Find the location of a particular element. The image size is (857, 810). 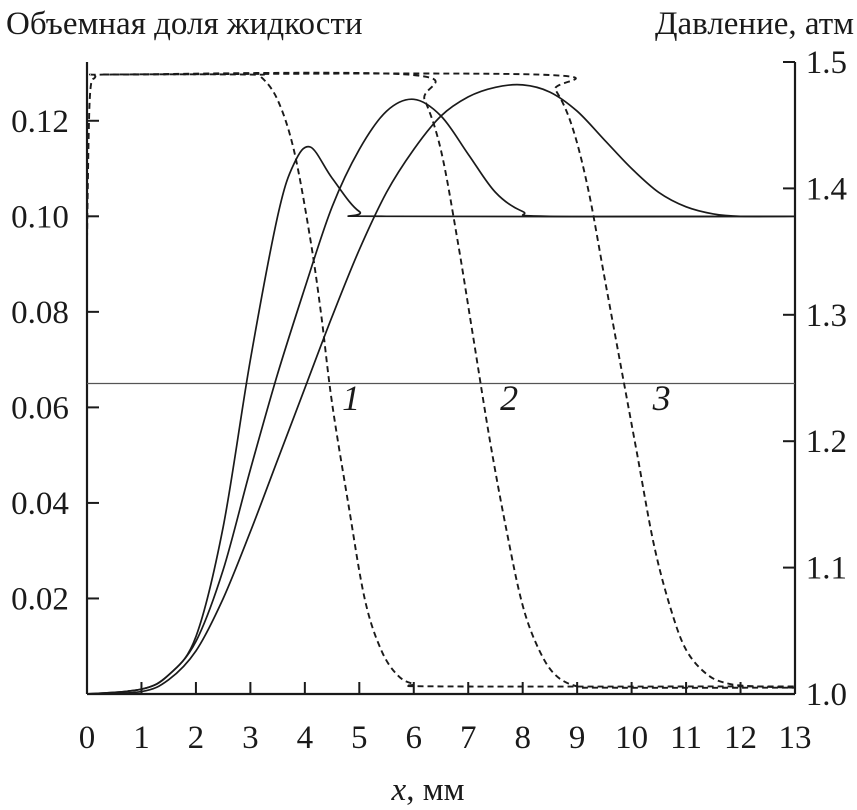

x-tick-label: 10 is located at coordinates (631, 738).